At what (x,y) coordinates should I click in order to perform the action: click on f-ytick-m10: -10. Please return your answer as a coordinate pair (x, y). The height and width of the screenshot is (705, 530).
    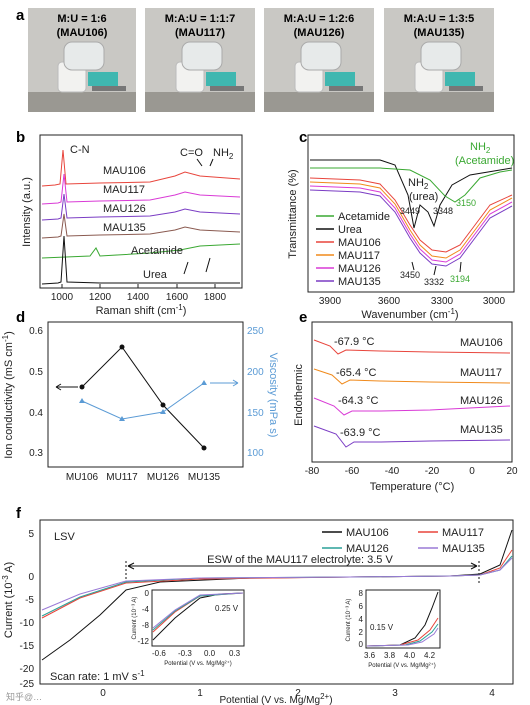
    Looking at the image, I should click on (27, 623).